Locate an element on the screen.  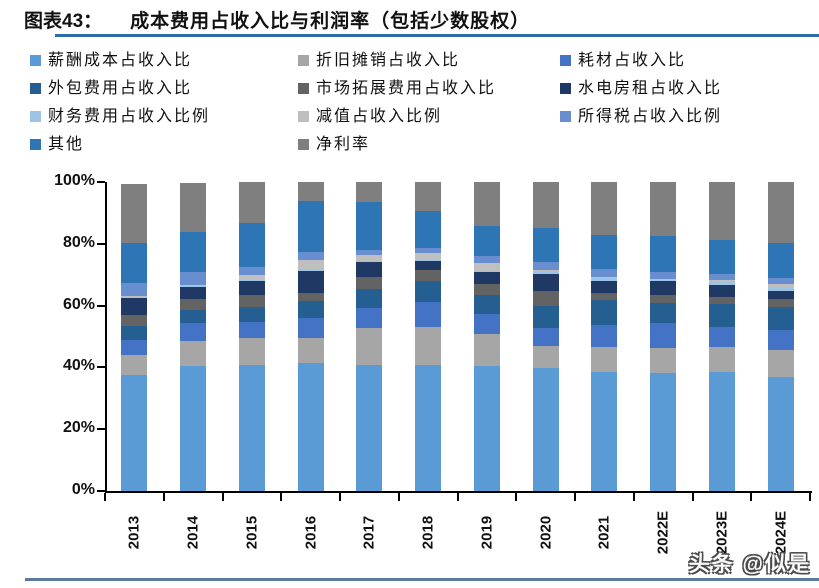
y-axis-tick is located at coordinates (101, 491).